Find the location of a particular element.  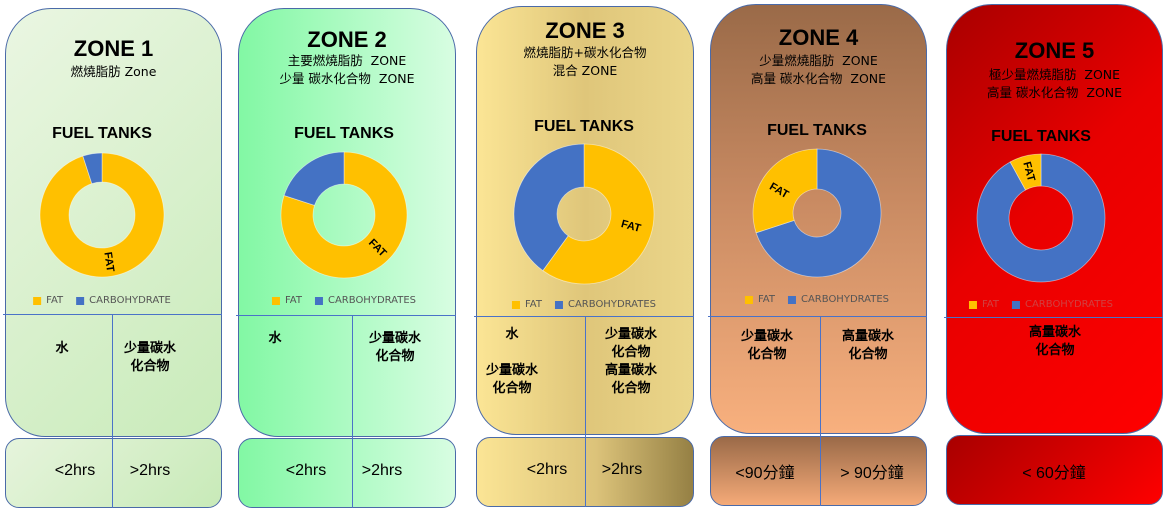

fuel-source-label: 水 少量碳水 化合物 is located at coordinates (512, 361).